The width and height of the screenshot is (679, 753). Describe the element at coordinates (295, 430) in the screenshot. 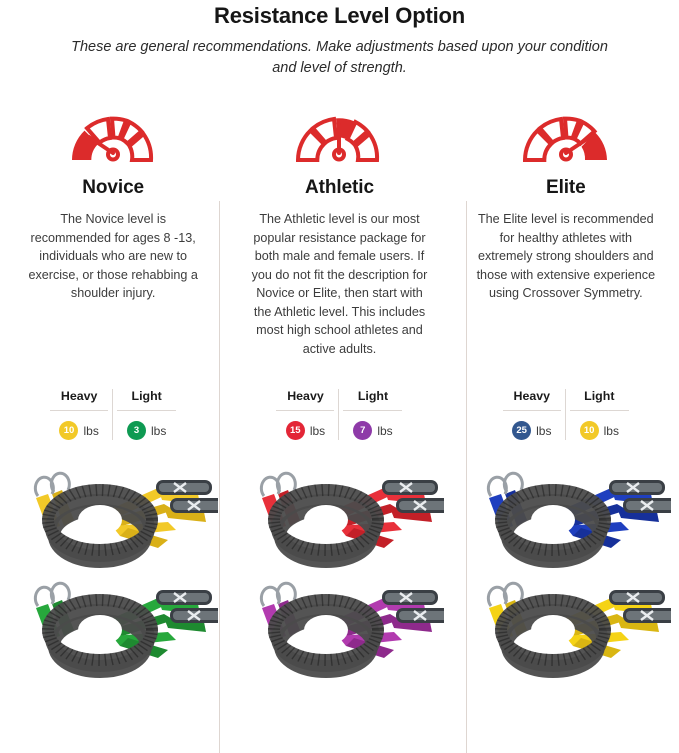

I see `weight-badge-heavy: 15` at that location.